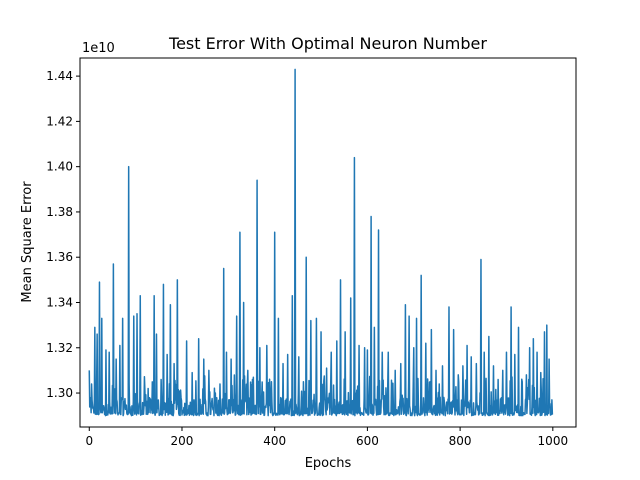  What do you see at coordinates (59, 212) in the screenshot?
I see `y-tick-label: 1.38` at bounding box center [59, 212].